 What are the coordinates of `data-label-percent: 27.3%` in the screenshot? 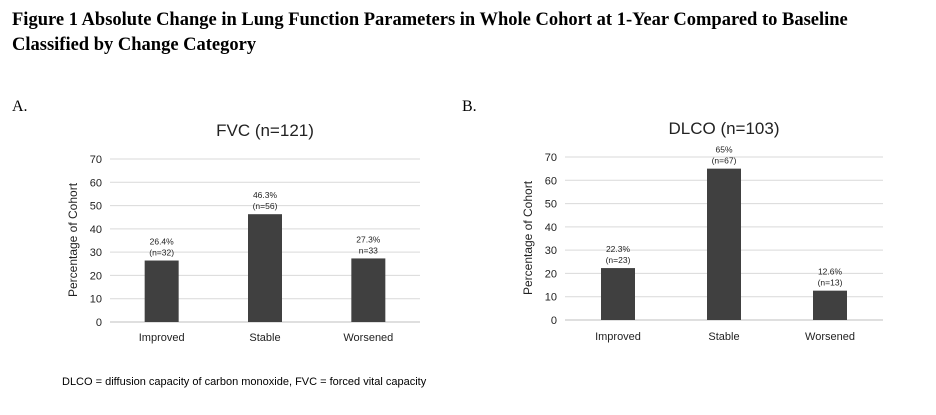 It's located at (368, 239).